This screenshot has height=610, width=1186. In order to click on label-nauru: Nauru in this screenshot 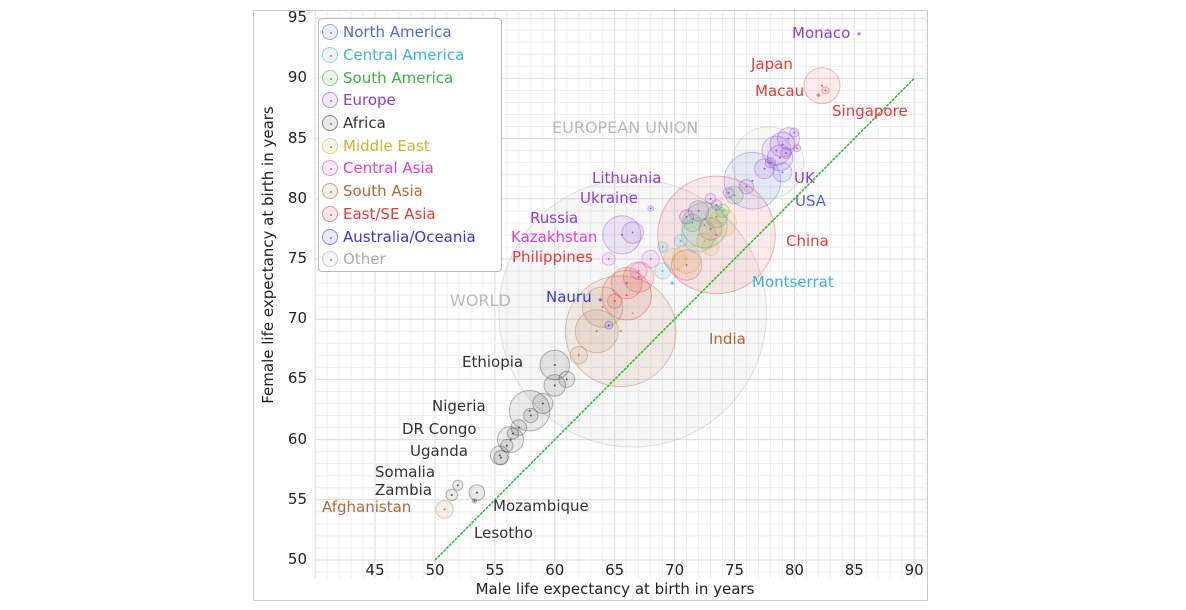, I will do `click(569, 297)`.